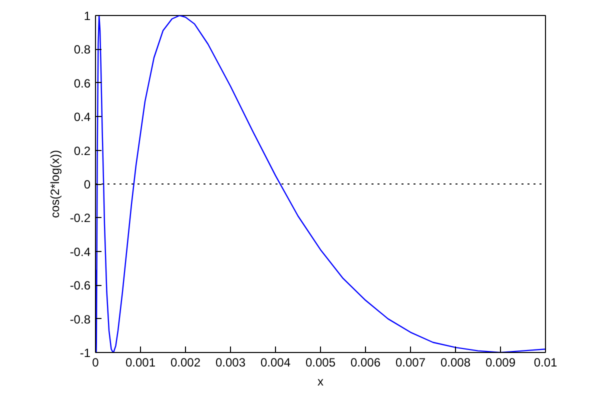 This screenshot has height=400, width=600. What do you see at coordinates (96, 363) in the screenshot?
I see `x-tick-label: 0` at bounding box center [96, 363].